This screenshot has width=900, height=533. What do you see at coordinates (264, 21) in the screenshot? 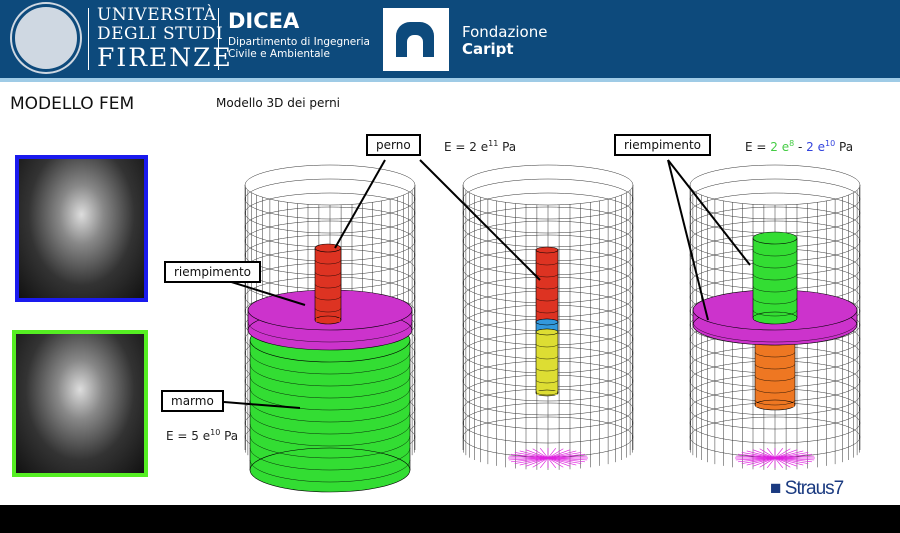
I see `dept-name: DICEA` at bounding box center [264, 21].